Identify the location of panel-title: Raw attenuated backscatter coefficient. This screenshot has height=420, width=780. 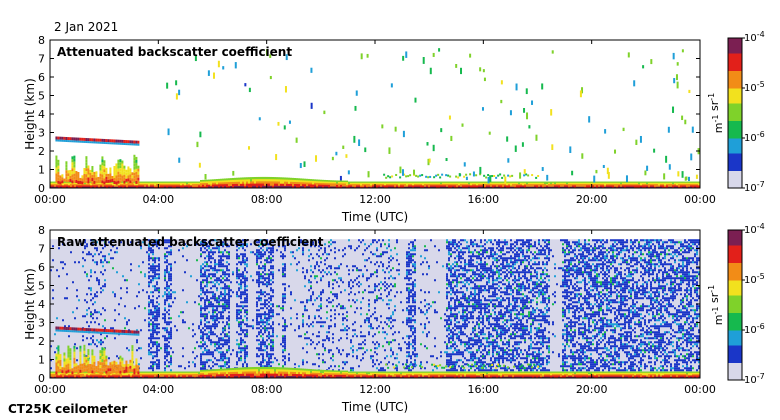
(190, 242).